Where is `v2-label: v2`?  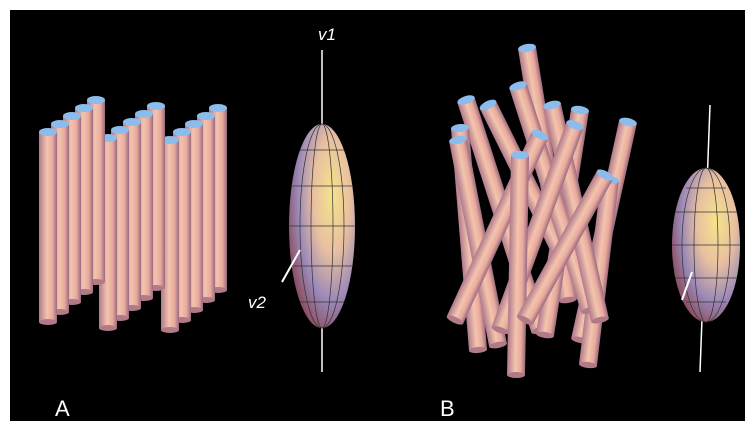
v2-label: v2 is located at coordinates (257, 302).